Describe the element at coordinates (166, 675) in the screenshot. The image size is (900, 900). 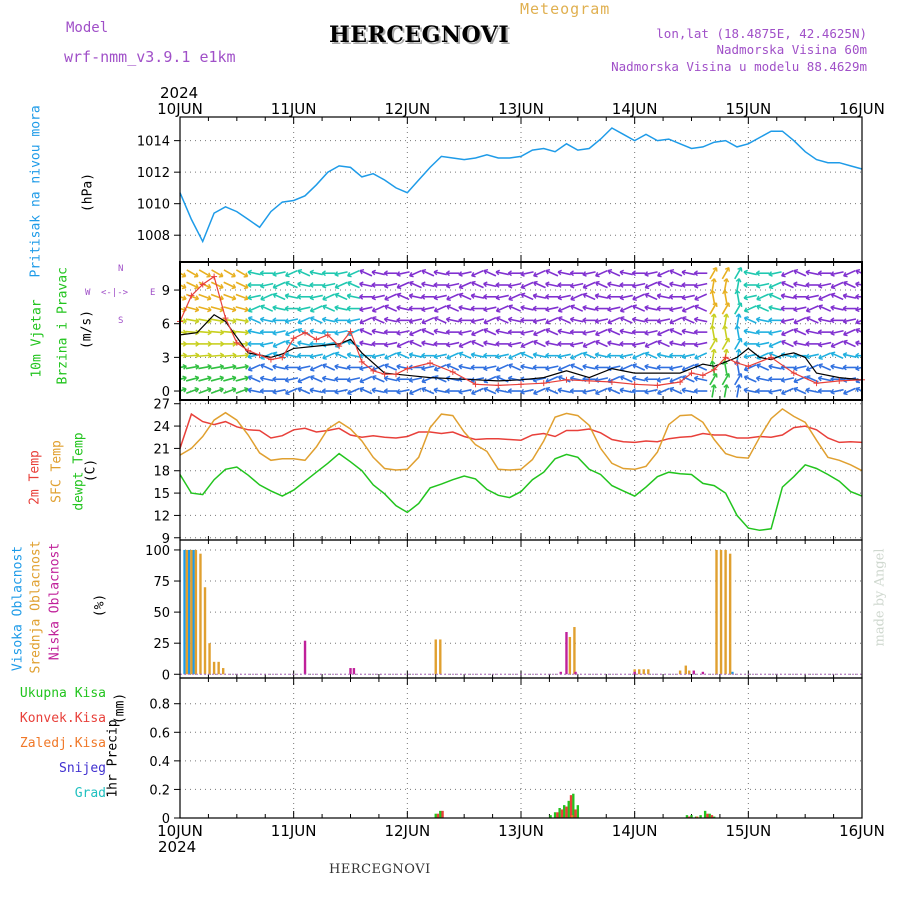
I see `ytick-label-cloud: 0` at that location.